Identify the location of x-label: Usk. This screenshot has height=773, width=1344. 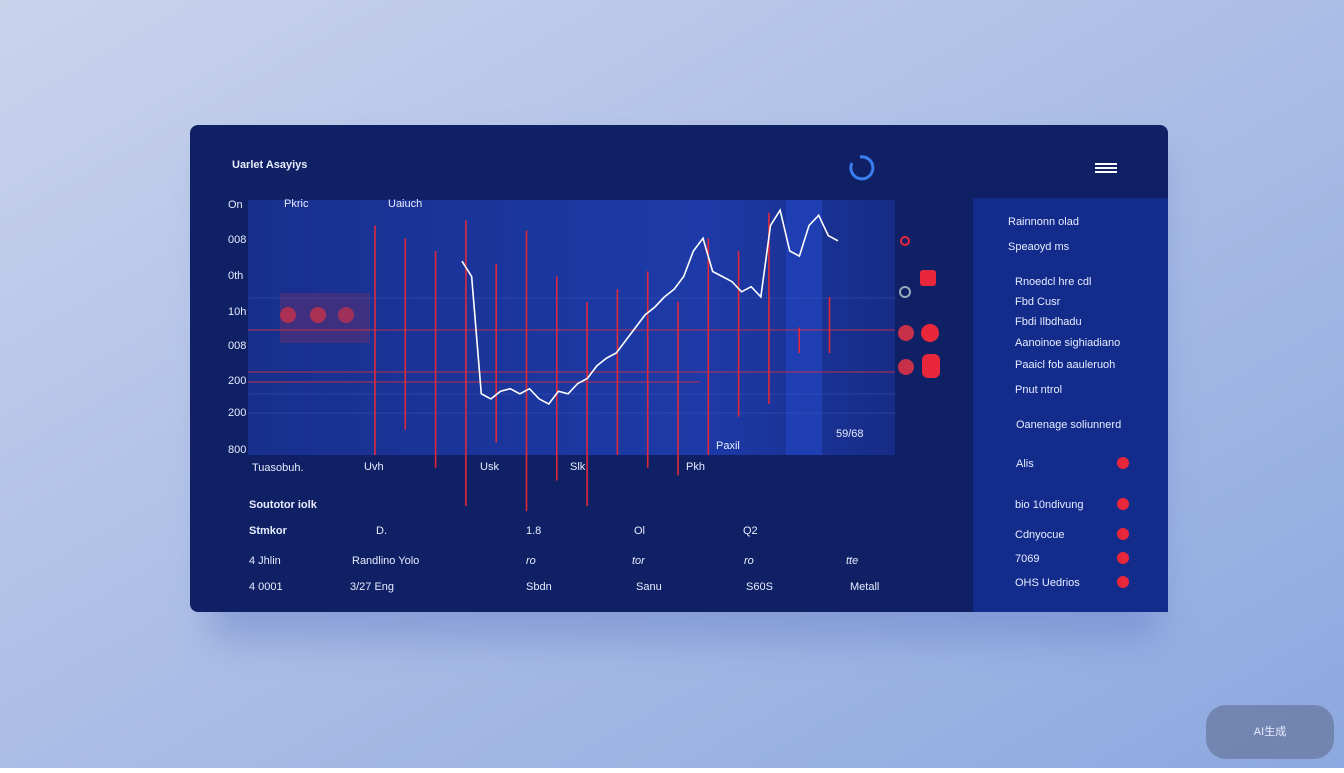
(489, 467).